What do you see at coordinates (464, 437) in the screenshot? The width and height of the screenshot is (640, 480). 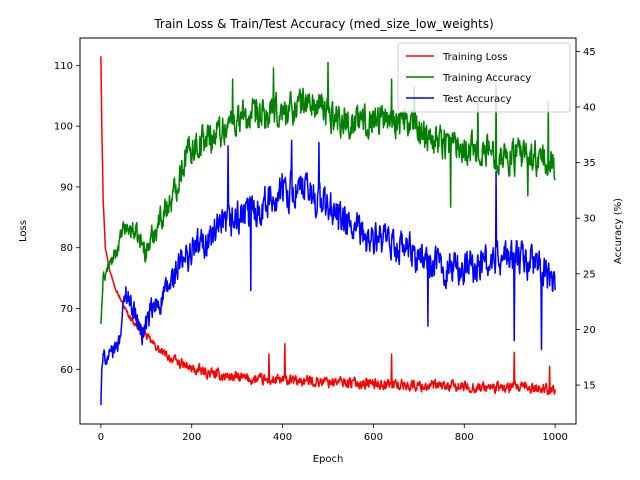 I see `x-tick-label: 800` at bounding box center [464, 437].